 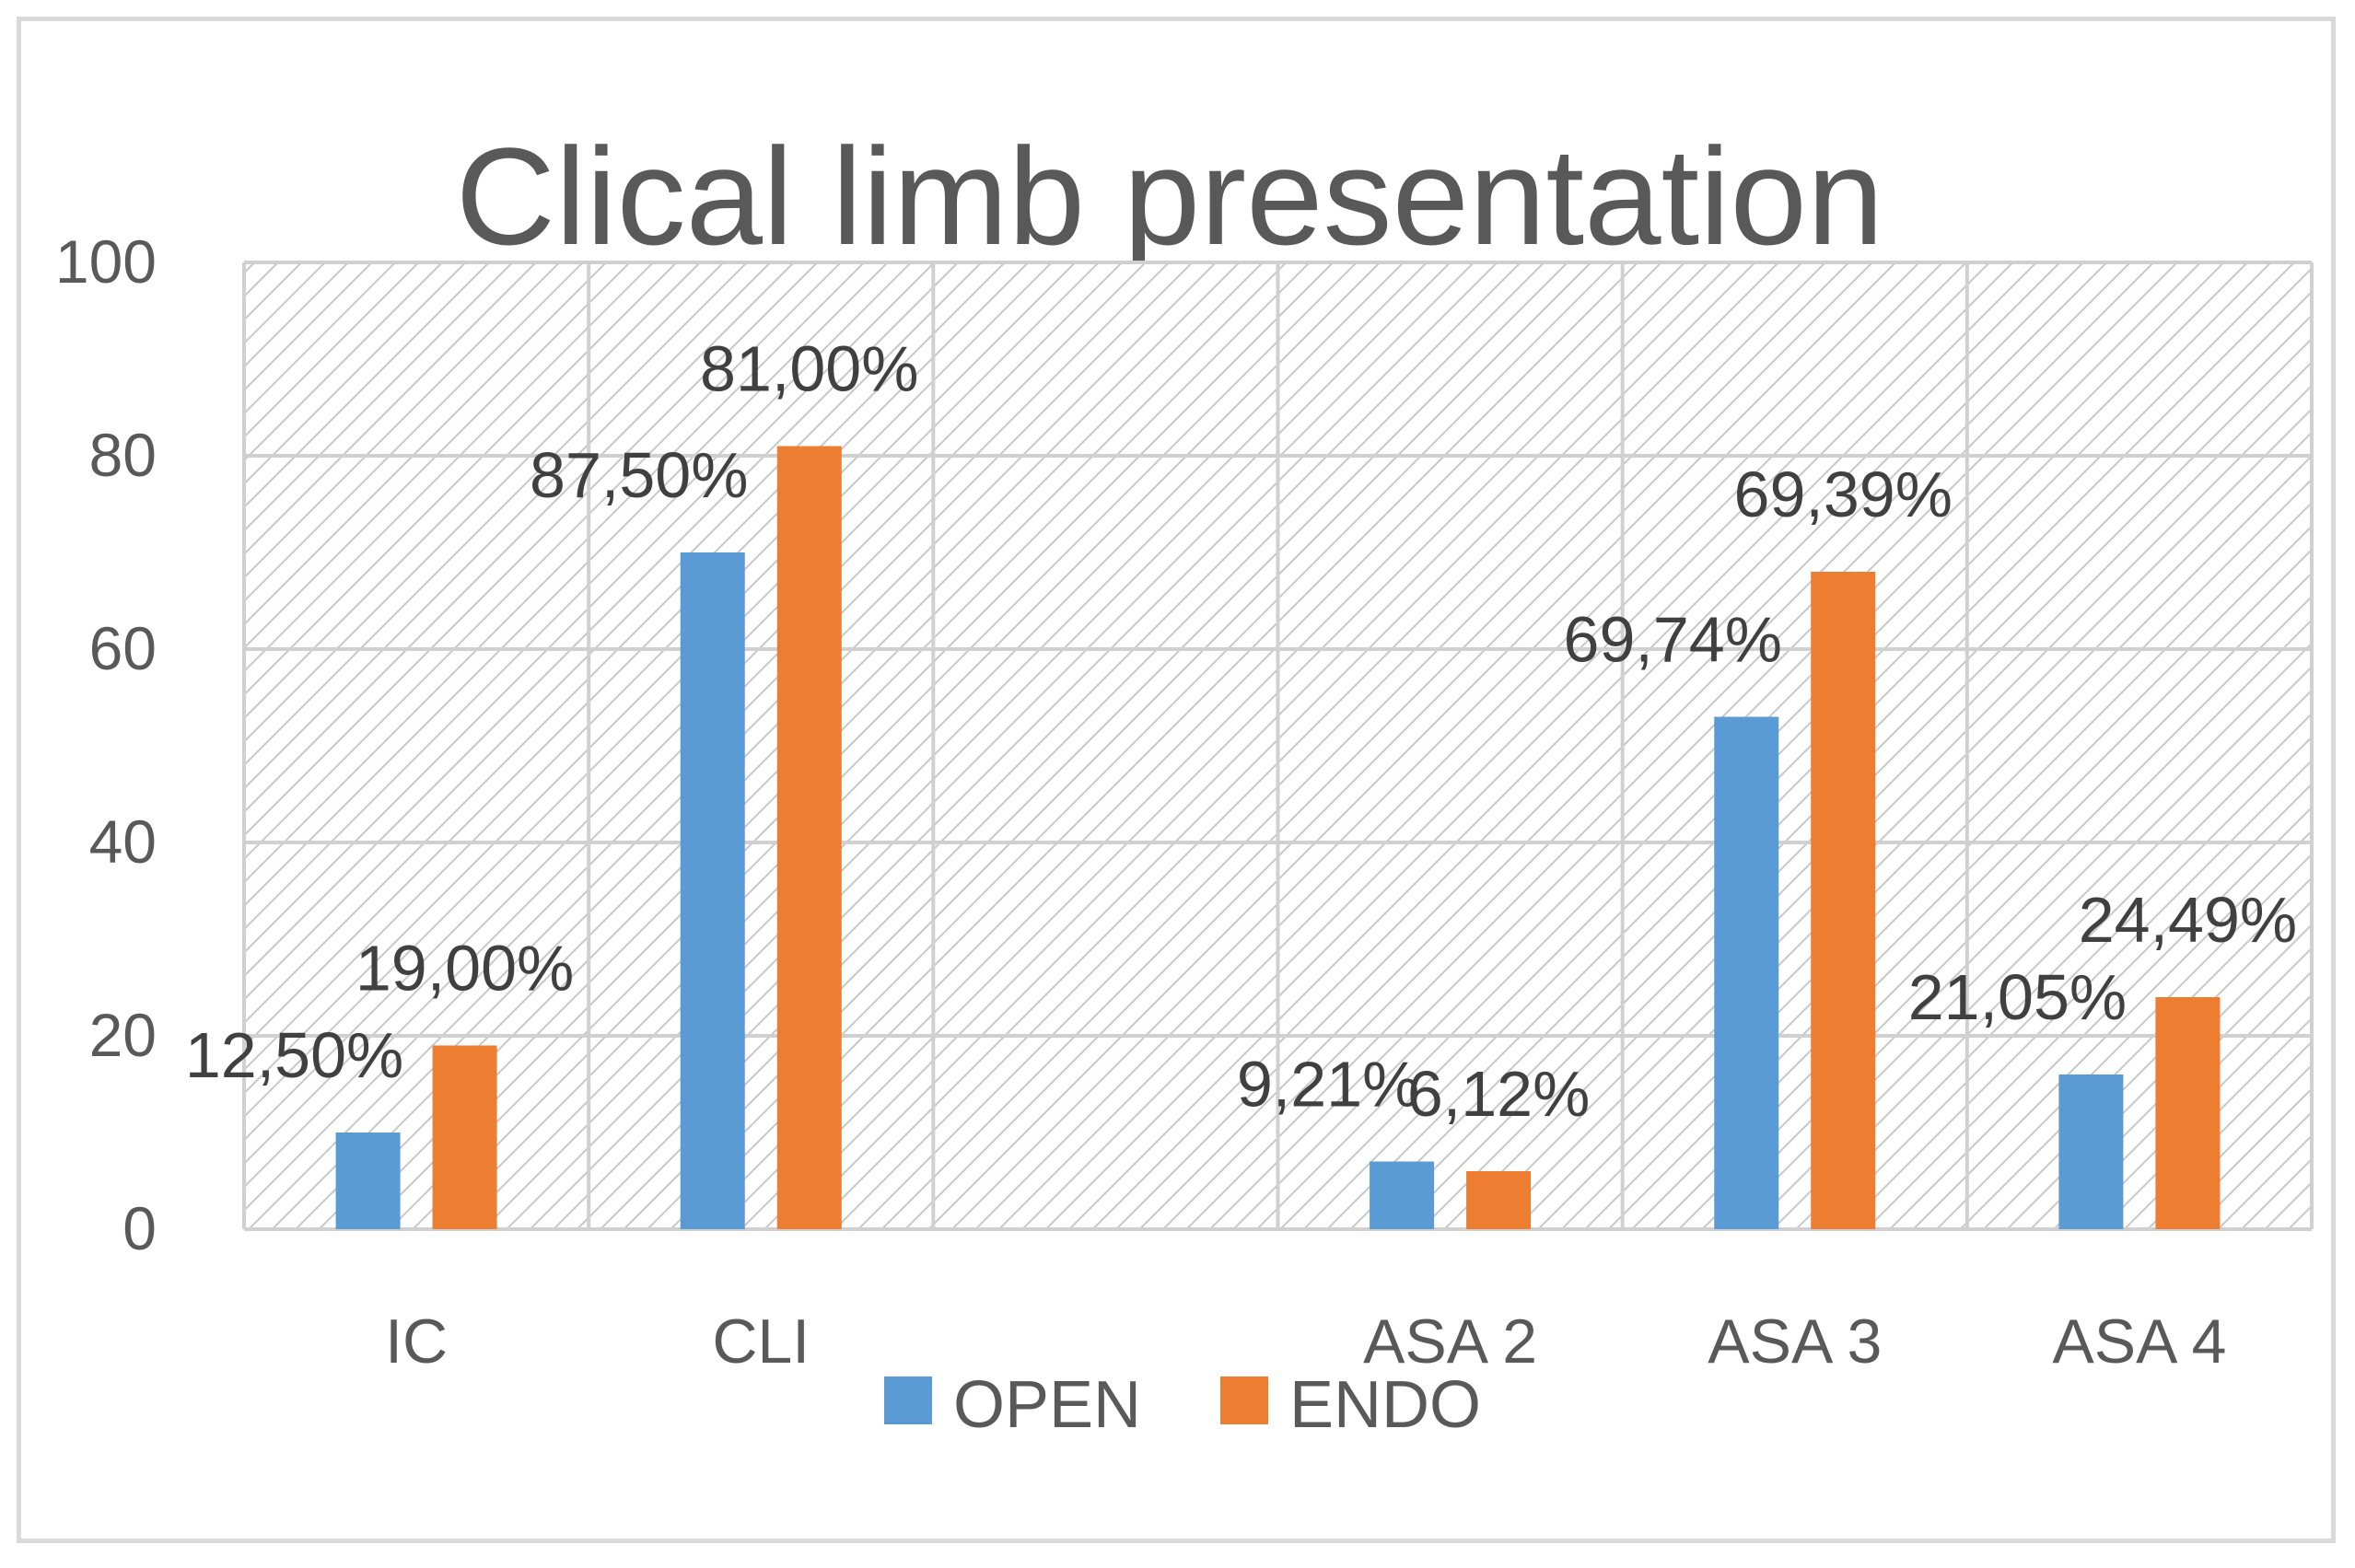 I want to click on legend-label-open: OPEN, so click(x=1047, y=1405).